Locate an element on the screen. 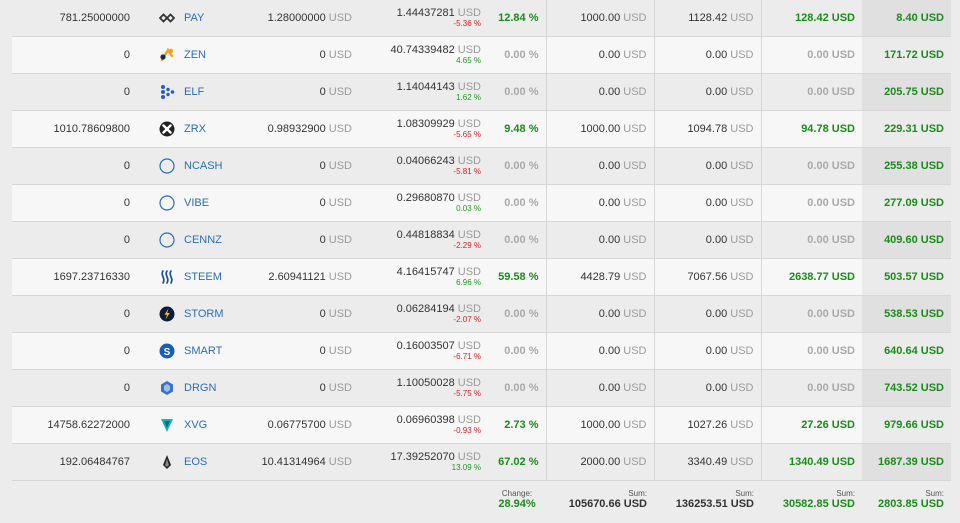 The height and width of the screenshot is (523, 960). total-cell: 538.53 USD is located at coordinates (906, 314).